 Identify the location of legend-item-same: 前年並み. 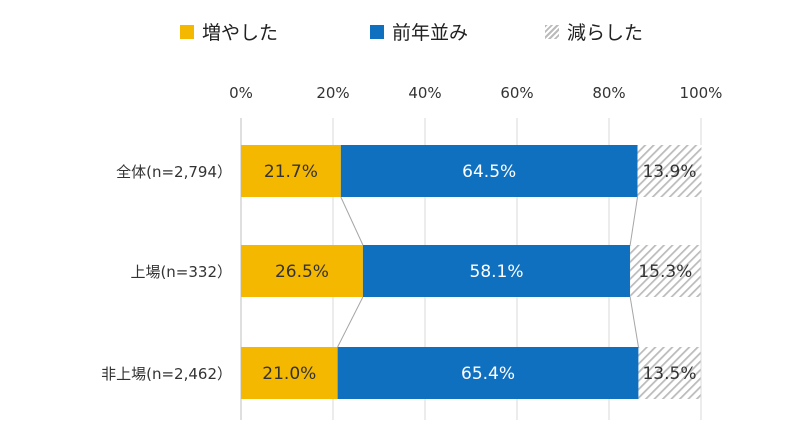
(419, 31).